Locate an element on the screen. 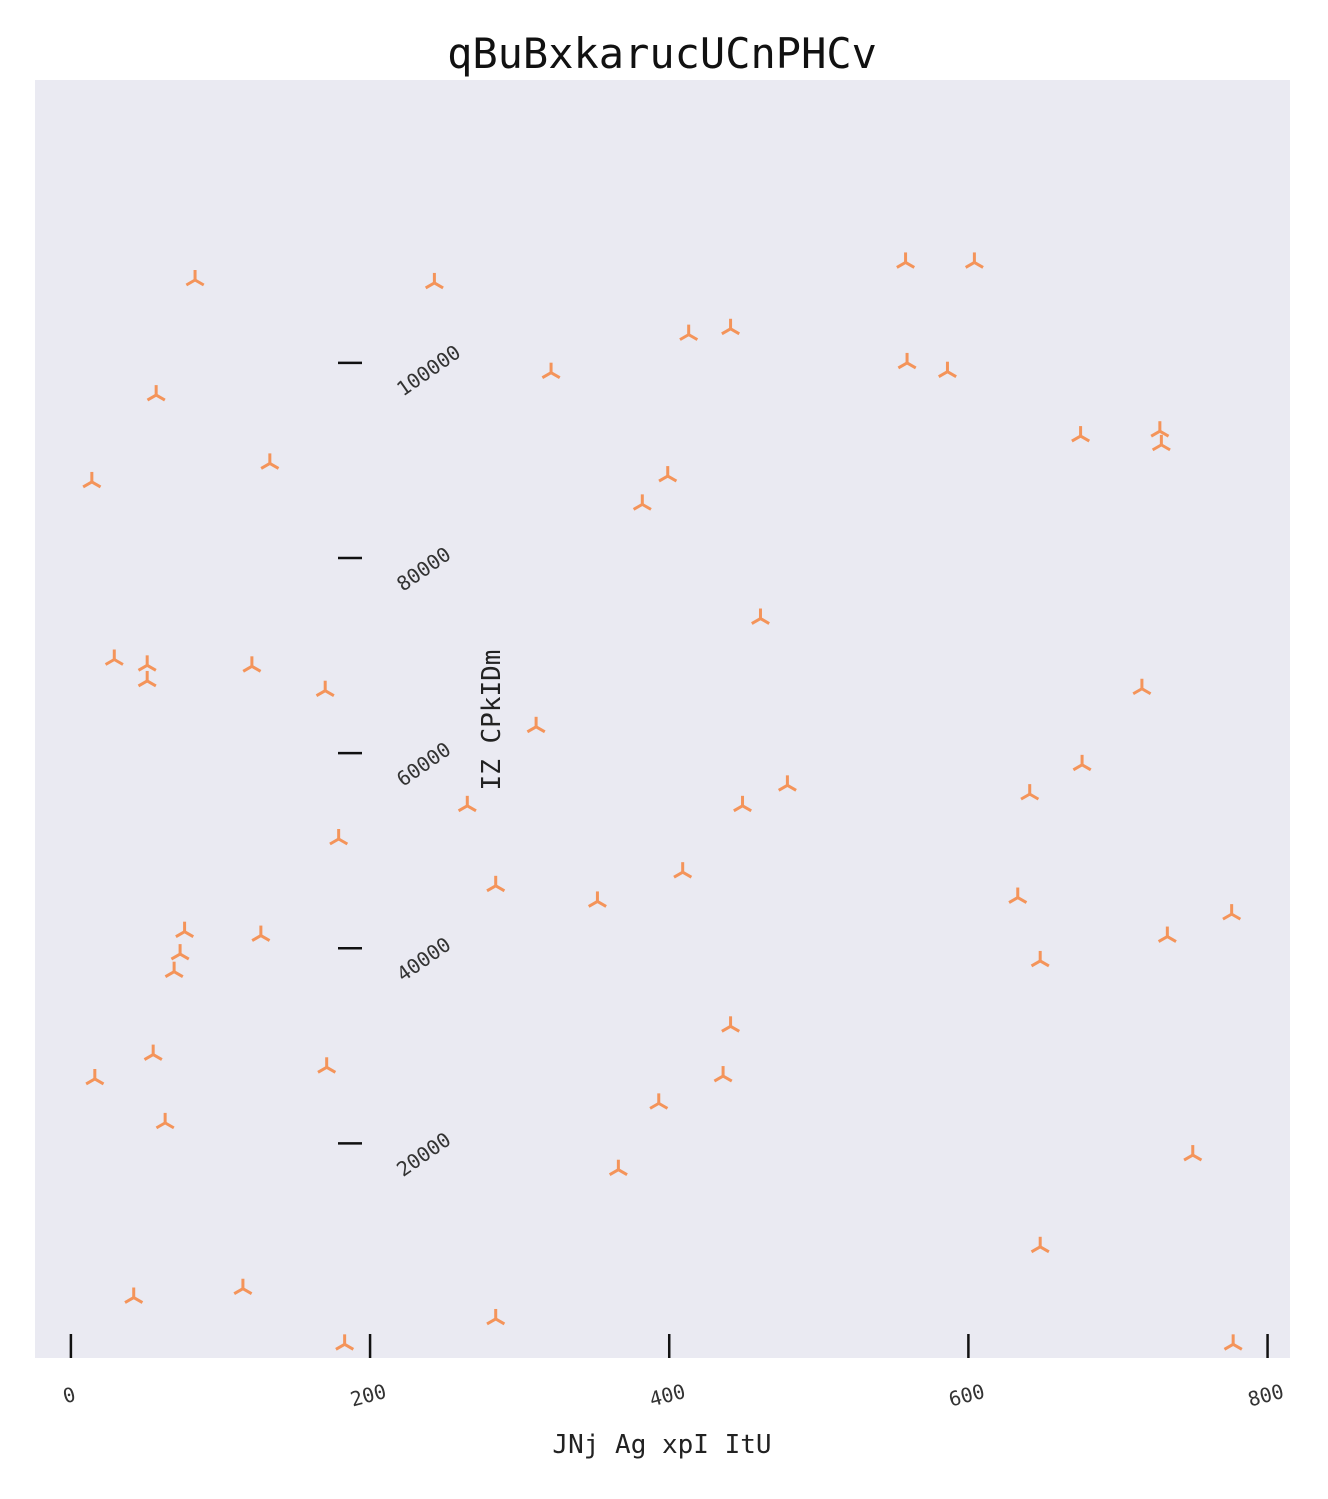 This screenshot has height=1499, width=1328. x-tick-label: 0 is located at coordinates (69, 1395).